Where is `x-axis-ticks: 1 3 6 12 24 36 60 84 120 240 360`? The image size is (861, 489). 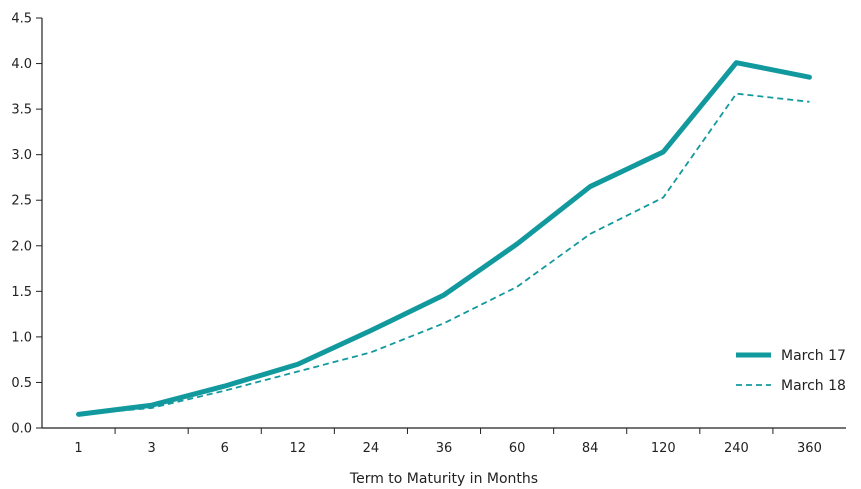 x-axis-ticks: 1 3 6 12 24 36 60 84 120 240 360 is located at coordinates (448, 442).